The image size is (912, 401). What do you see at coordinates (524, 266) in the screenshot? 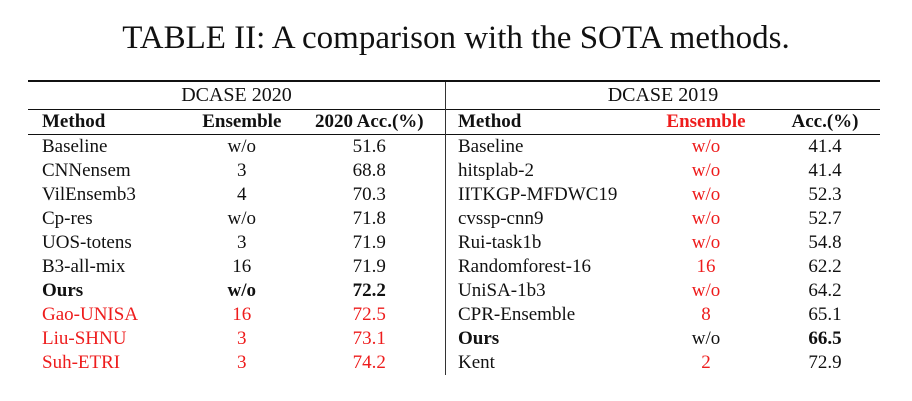
I see `cell-method: Randomforest-16` at bounding box center [524, 266].